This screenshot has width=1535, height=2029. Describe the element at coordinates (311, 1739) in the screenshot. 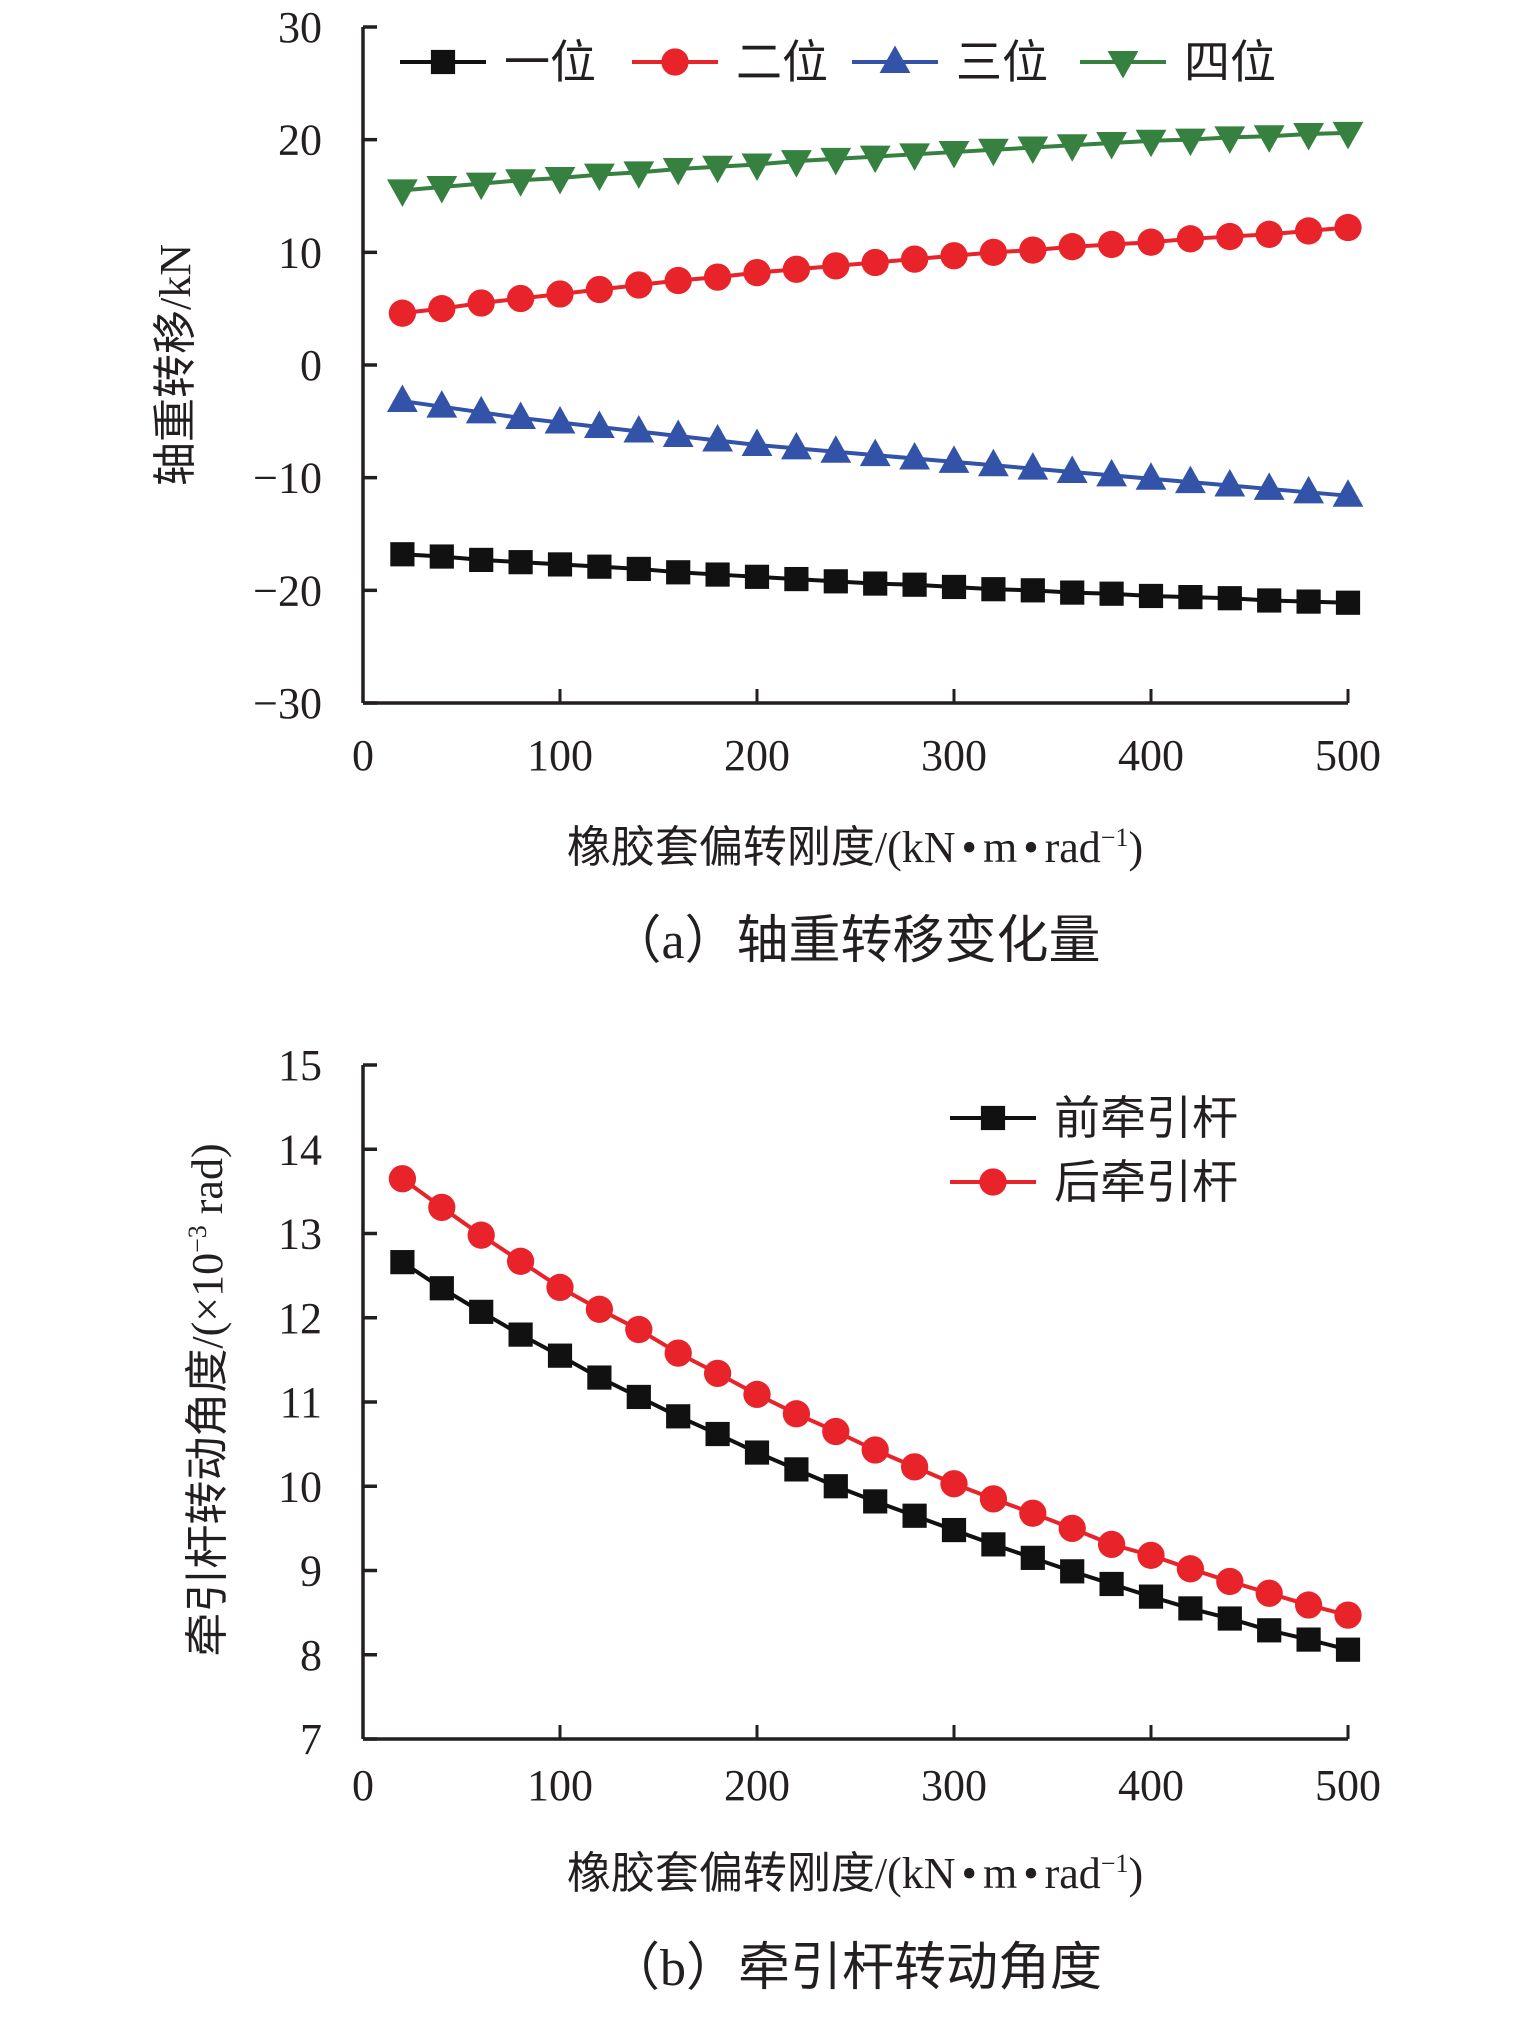

I see `y-tick-label: 7` at that location.